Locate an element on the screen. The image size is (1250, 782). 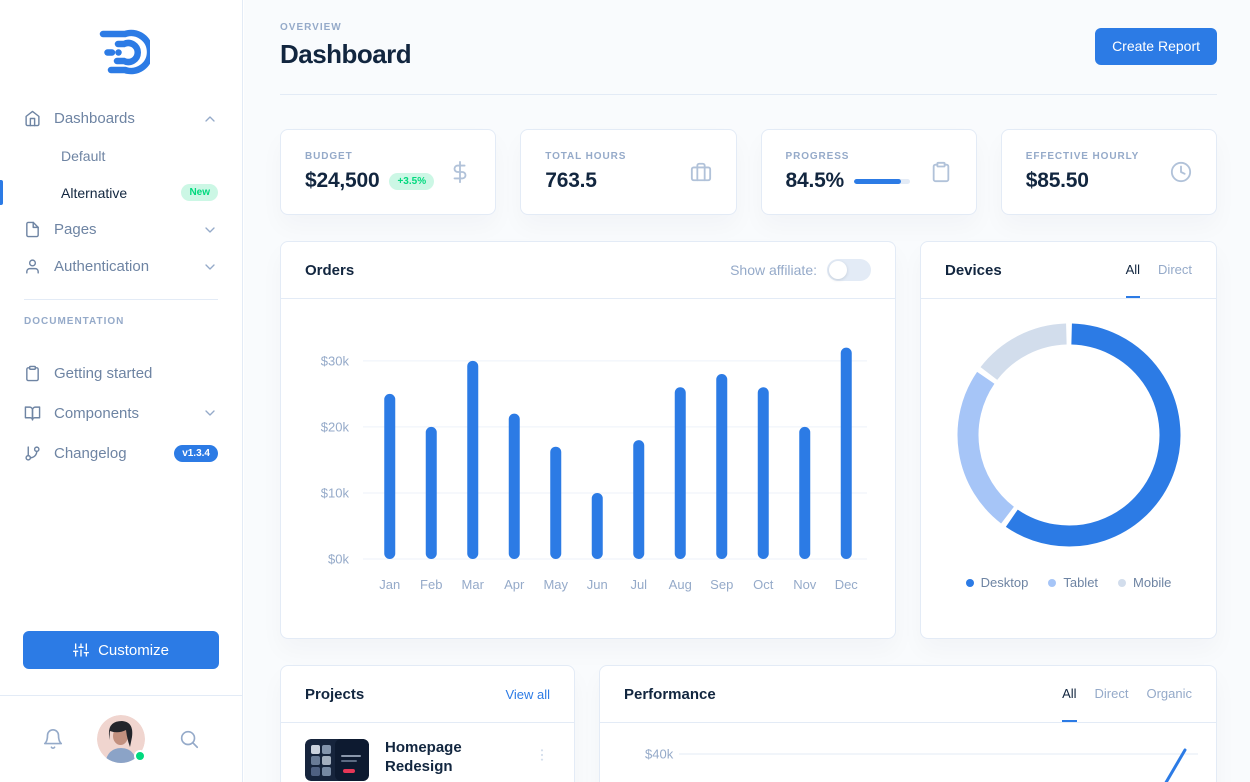
toggle-knob is located at coordinates (838, 270).